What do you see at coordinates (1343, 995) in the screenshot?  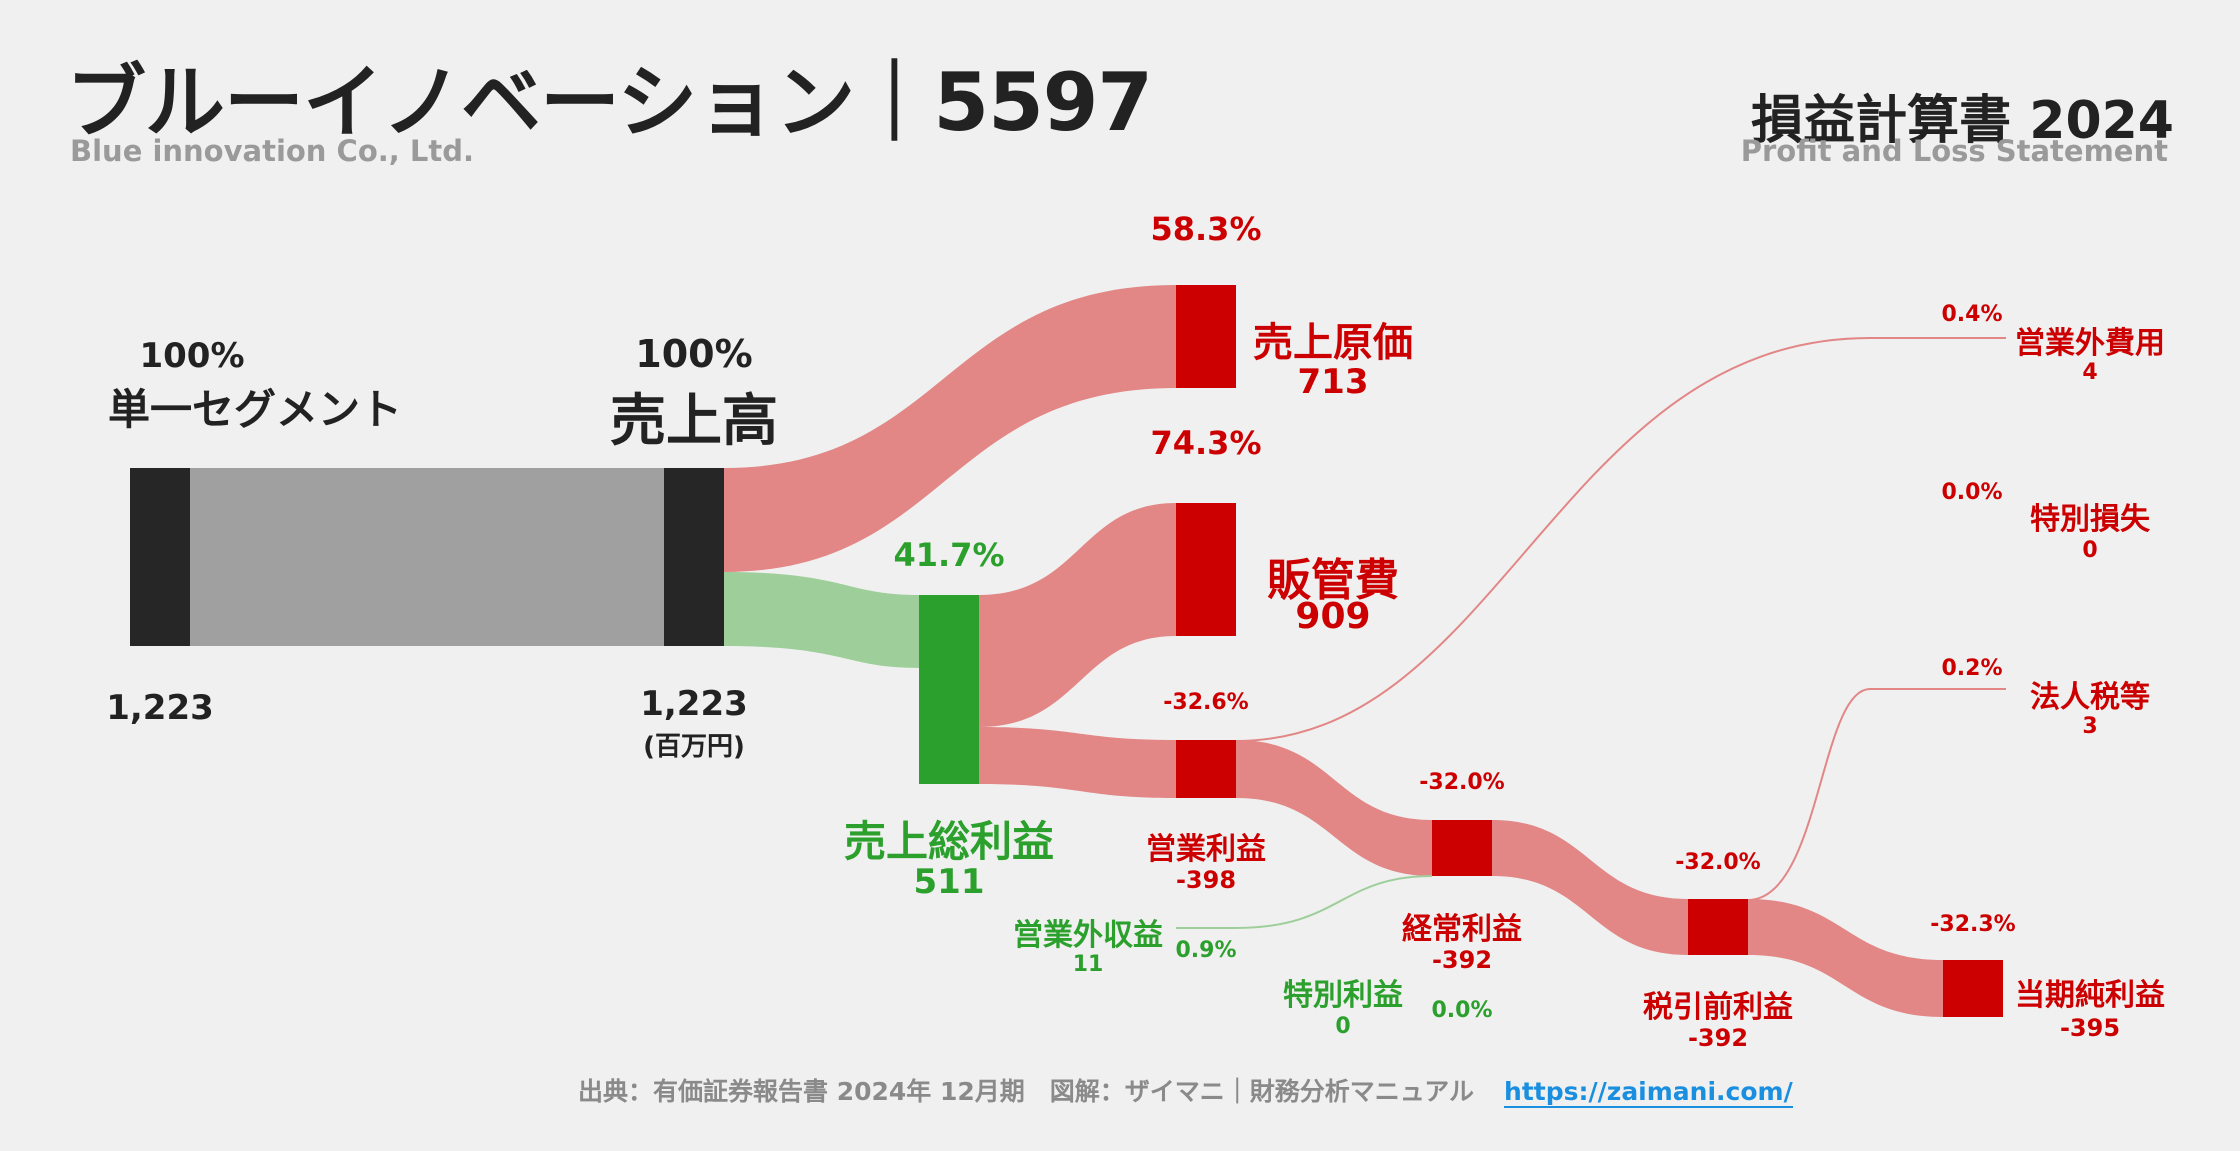 I see `special-income-name: 特別利益` at bounding box center [1343, 995].